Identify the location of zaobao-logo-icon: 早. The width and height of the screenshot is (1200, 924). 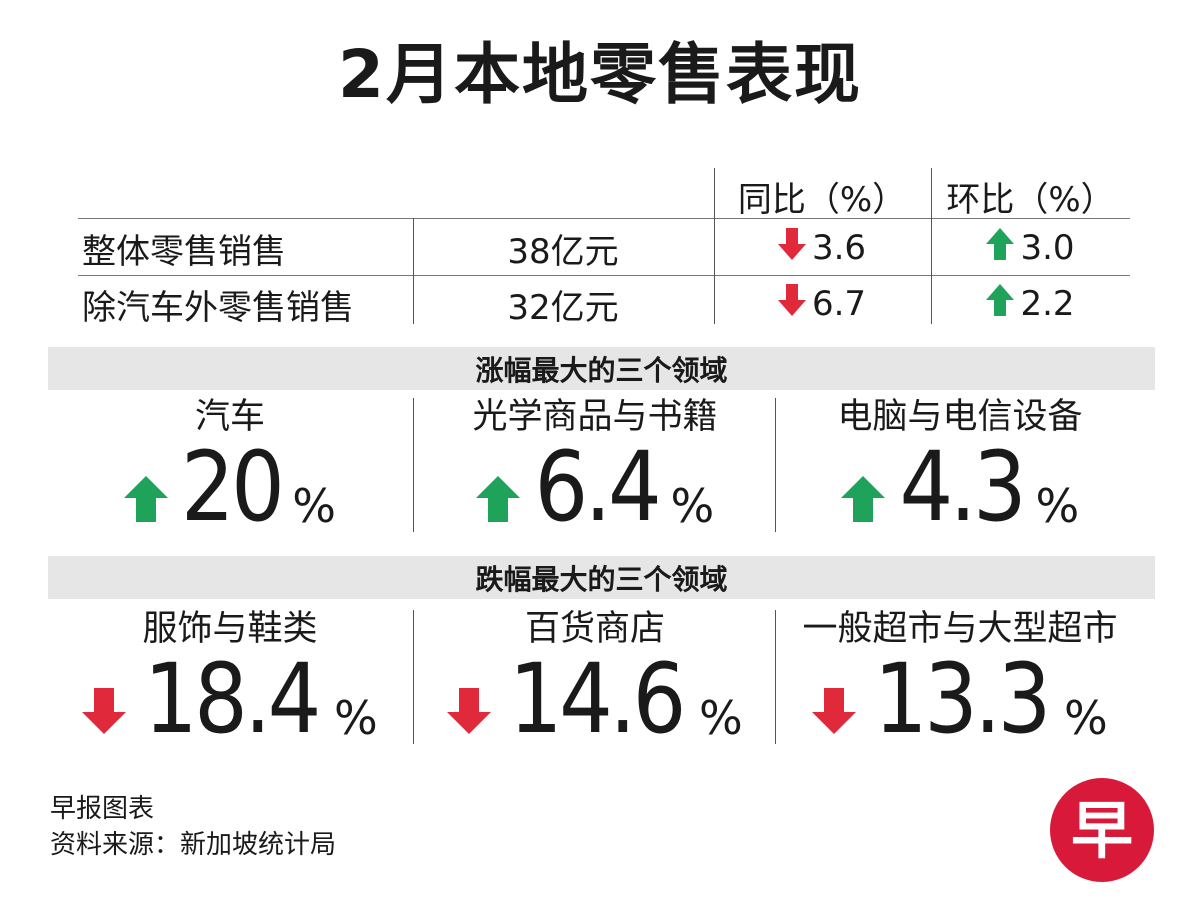
(1102, 830).